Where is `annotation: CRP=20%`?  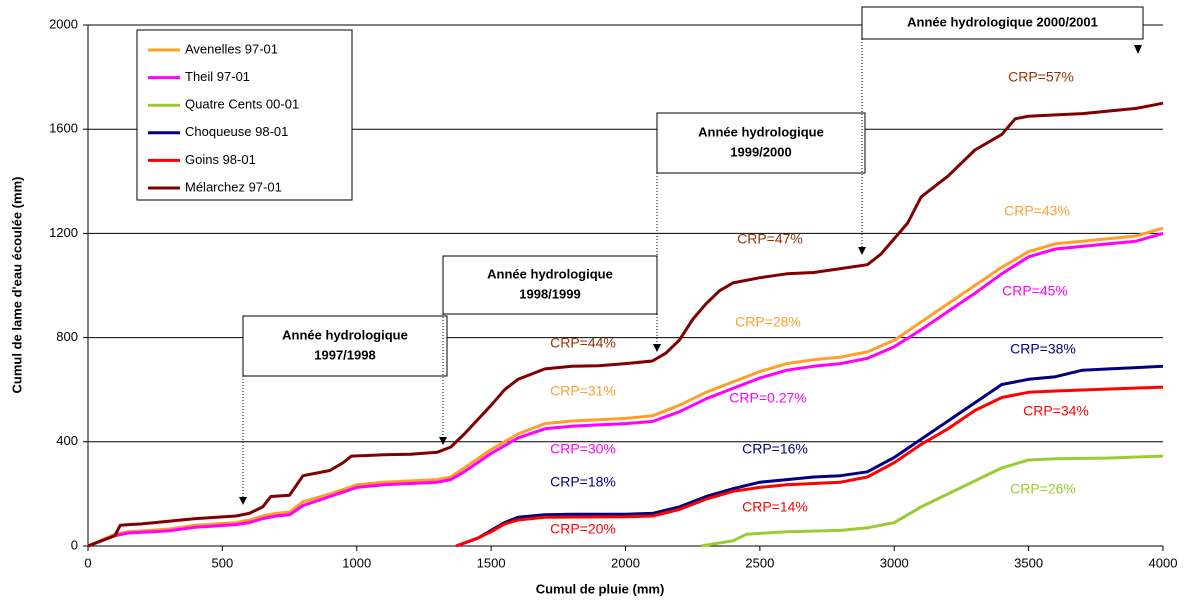 annotation: CRP=20% is located at coordinates (583, 529).